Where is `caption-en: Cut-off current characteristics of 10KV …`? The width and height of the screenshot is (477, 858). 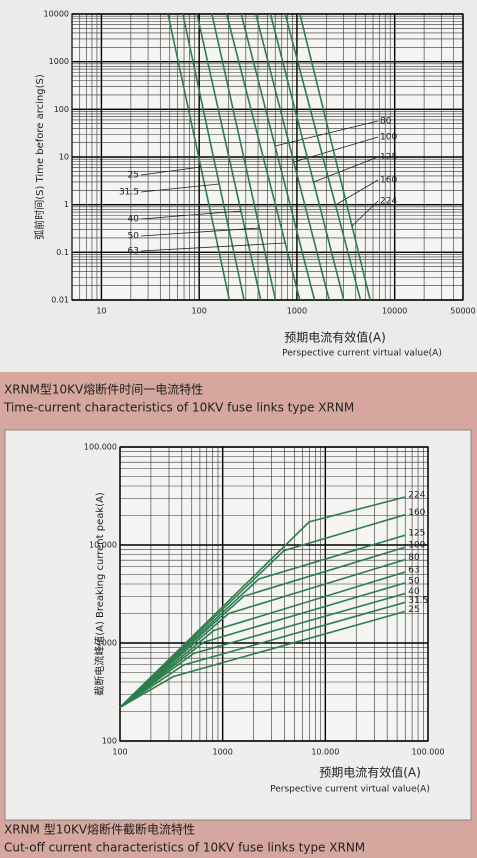 caption-en: Cut-off current characteristics of 10KV … is located at coordinates (184, 848).